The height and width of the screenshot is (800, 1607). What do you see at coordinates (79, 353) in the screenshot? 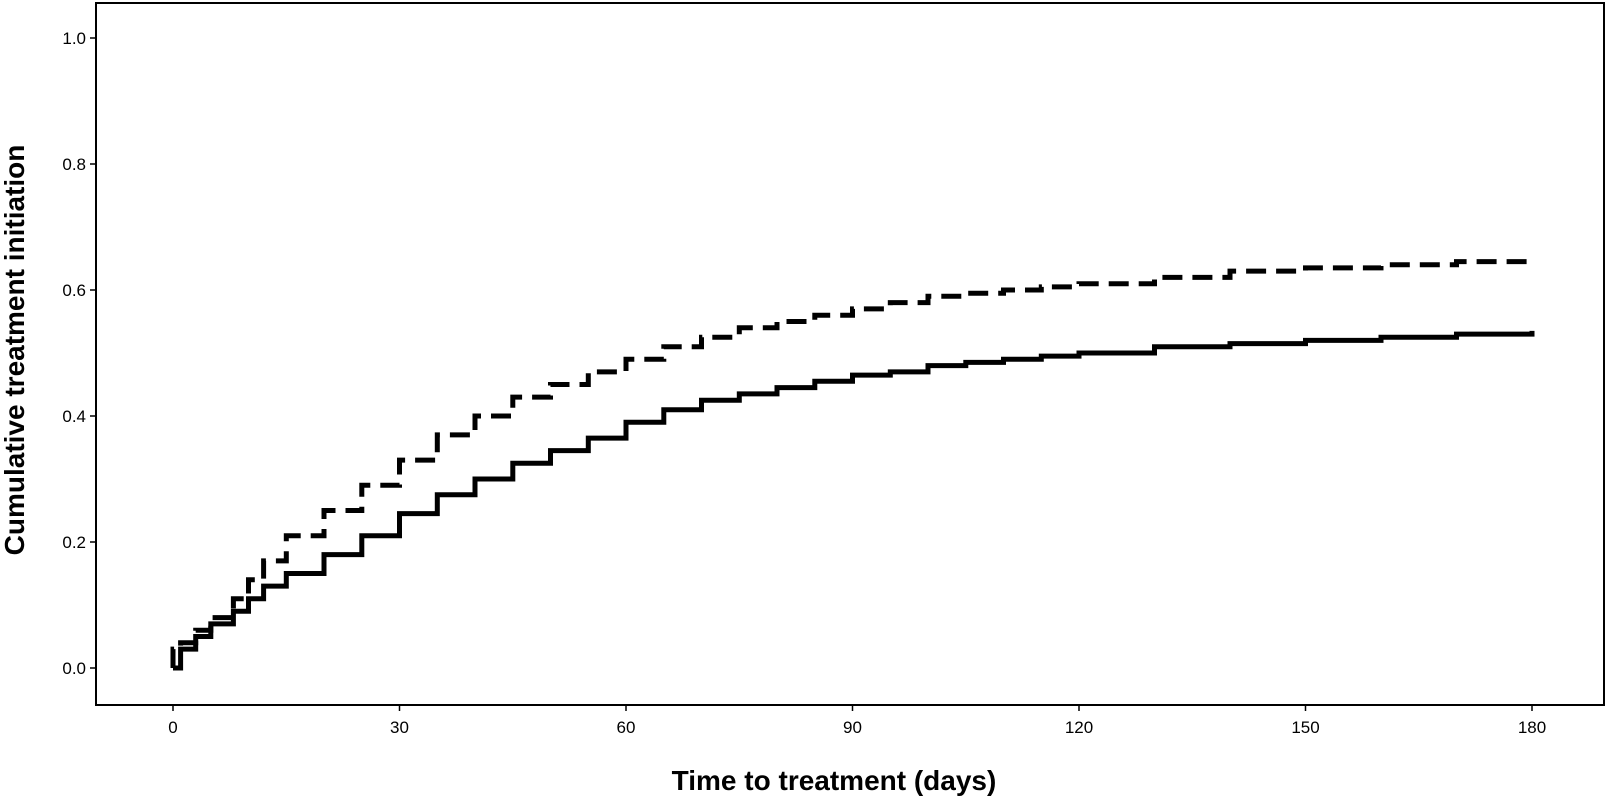
I see `y-axis: 0.0 0.2 0.4 0.6 0.8 1.0` at bounding box center [79, 353].